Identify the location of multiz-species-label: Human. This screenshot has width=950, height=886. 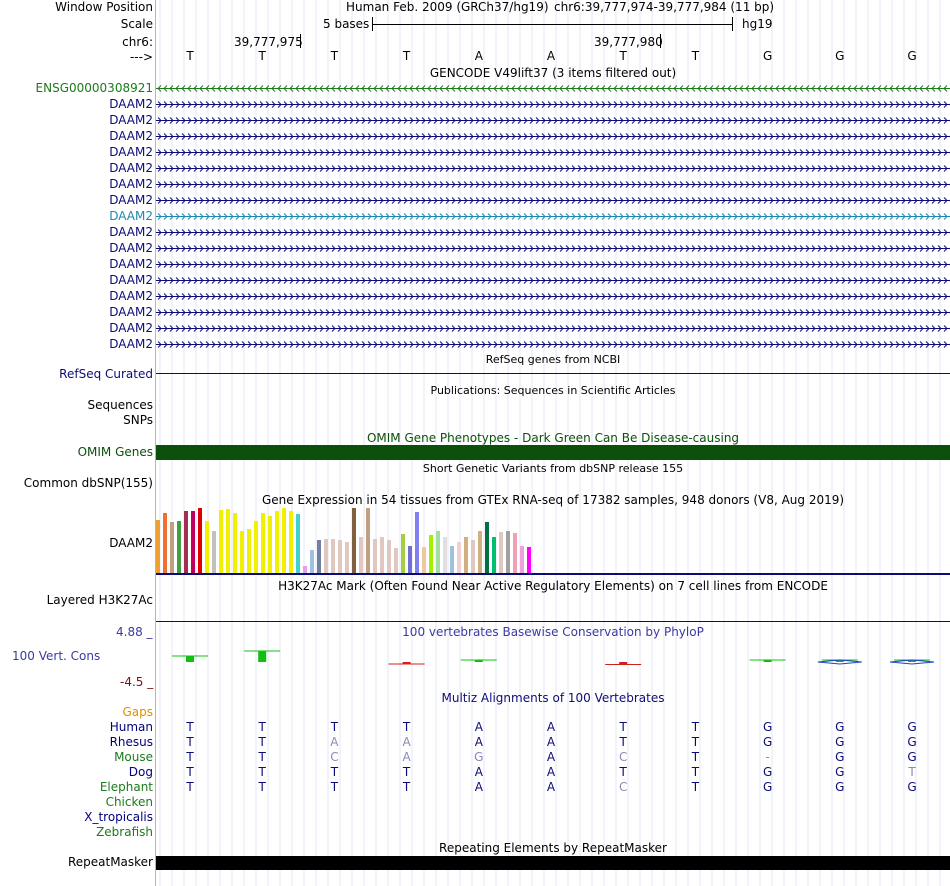
(131, 727).